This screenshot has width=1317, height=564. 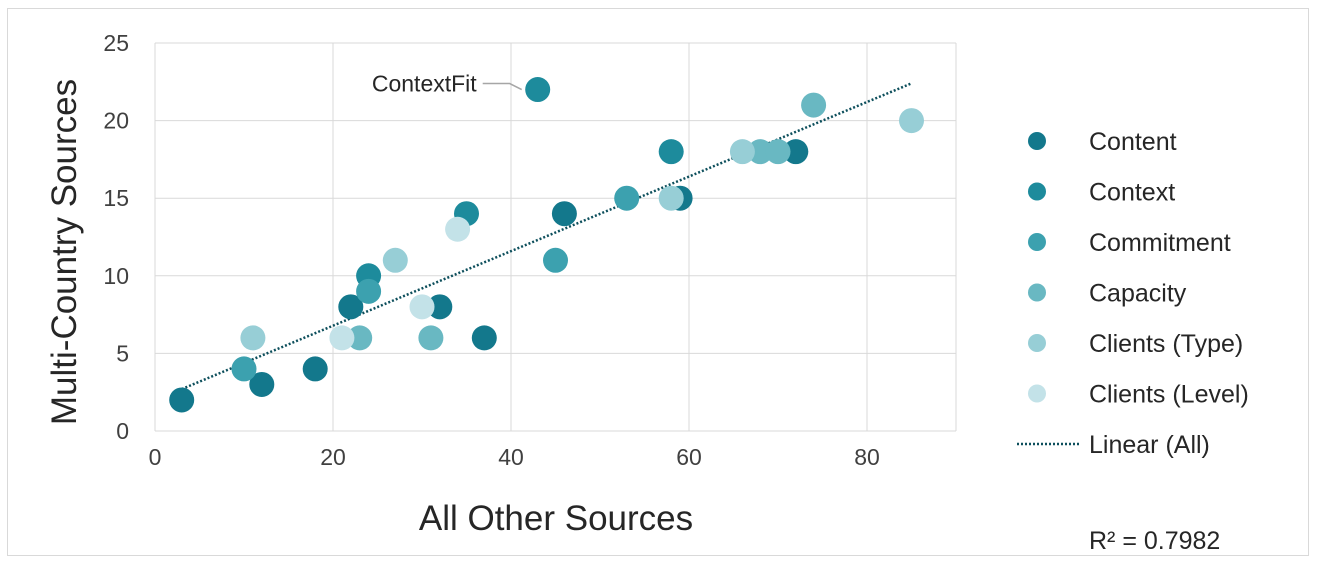 I want to click on x-tick-label: 0, so click(x=155, y=457).